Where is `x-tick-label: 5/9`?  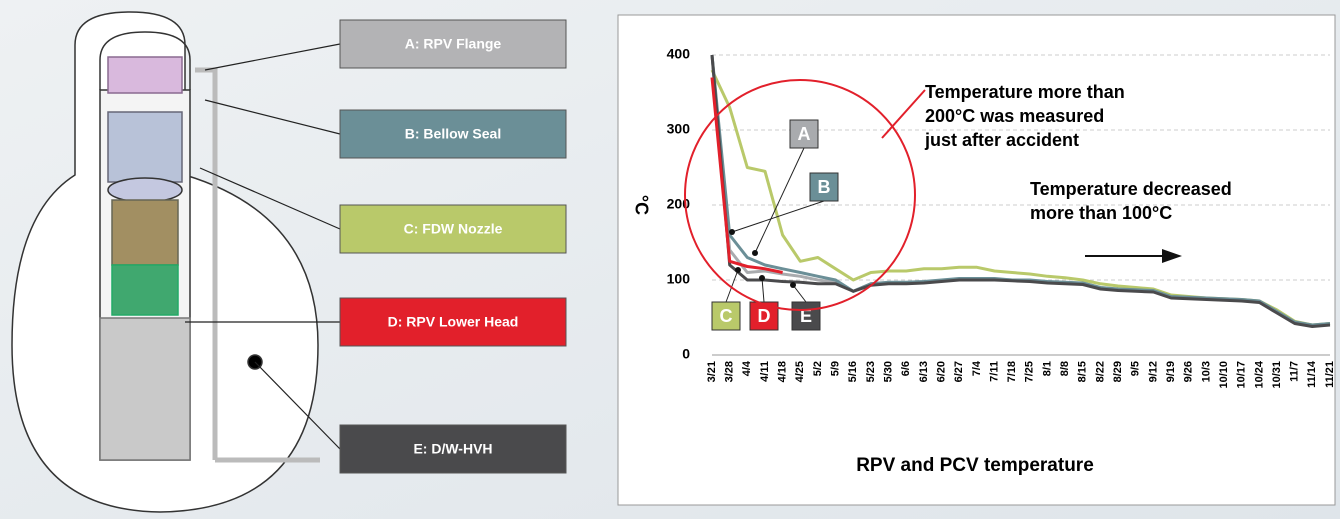
x-tick-label: 5/9 is located at coordinates (836, 368).